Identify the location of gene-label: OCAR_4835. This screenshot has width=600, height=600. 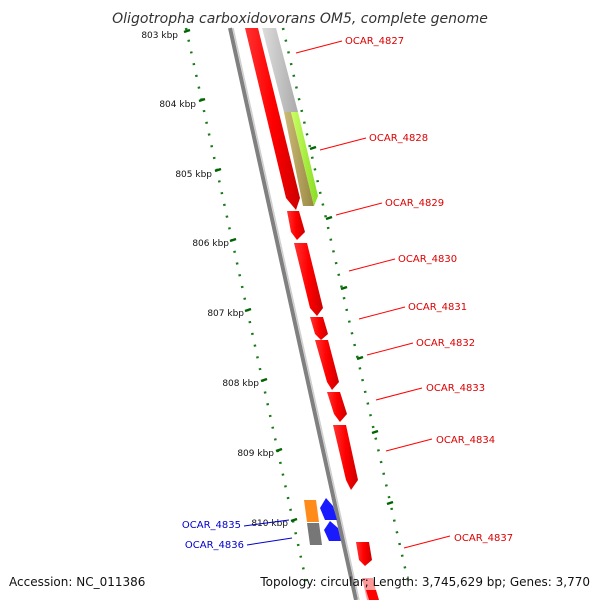
(211, 525).